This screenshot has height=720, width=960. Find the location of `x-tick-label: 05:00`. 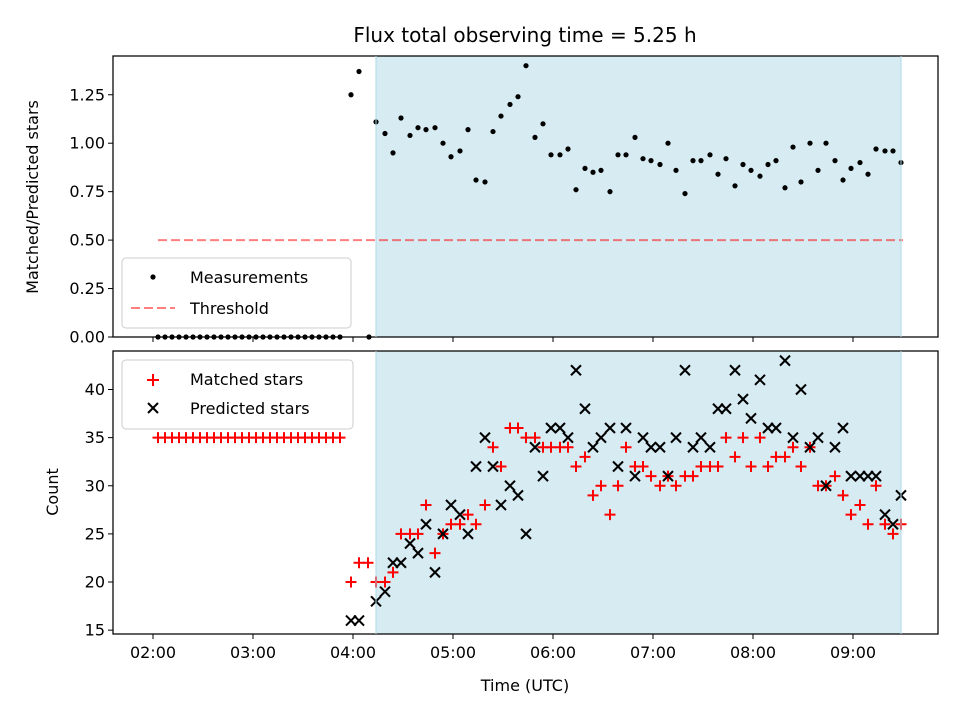

x-tick-label: 05:00 is located at coordinates (453, 652).